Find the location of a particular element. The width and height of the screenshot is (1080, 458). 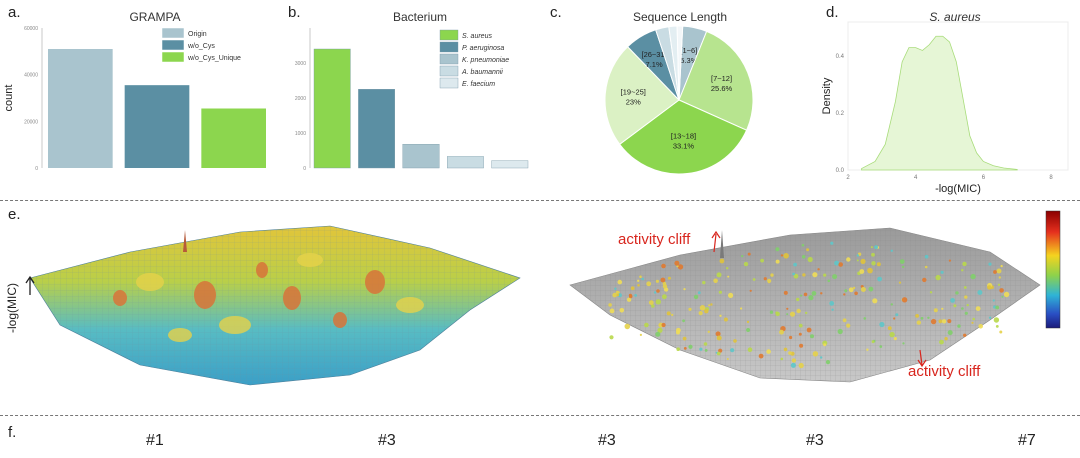

chart-c-slice-label: [1~6] is located at coordinates (688, 50).